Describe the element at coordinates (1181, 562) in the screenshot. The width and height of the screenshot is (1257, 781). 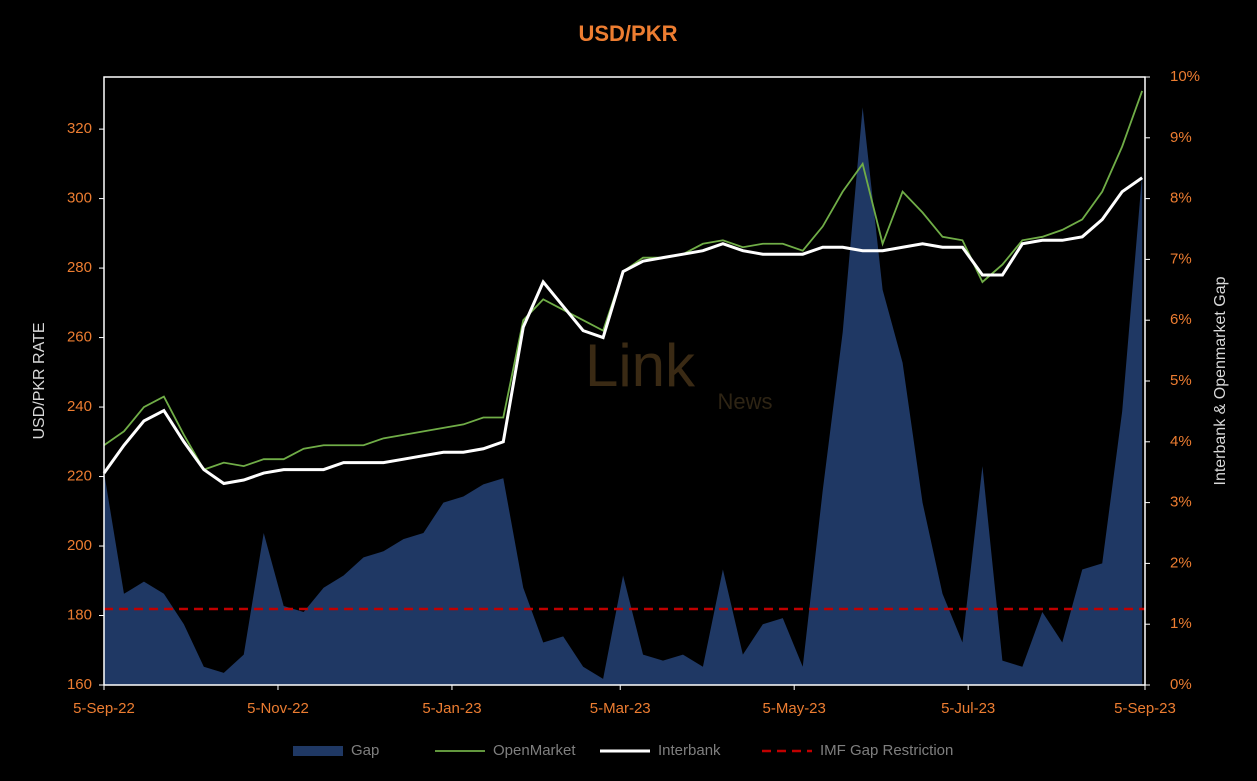
I see `y2-tick-label: 2%` at that location.